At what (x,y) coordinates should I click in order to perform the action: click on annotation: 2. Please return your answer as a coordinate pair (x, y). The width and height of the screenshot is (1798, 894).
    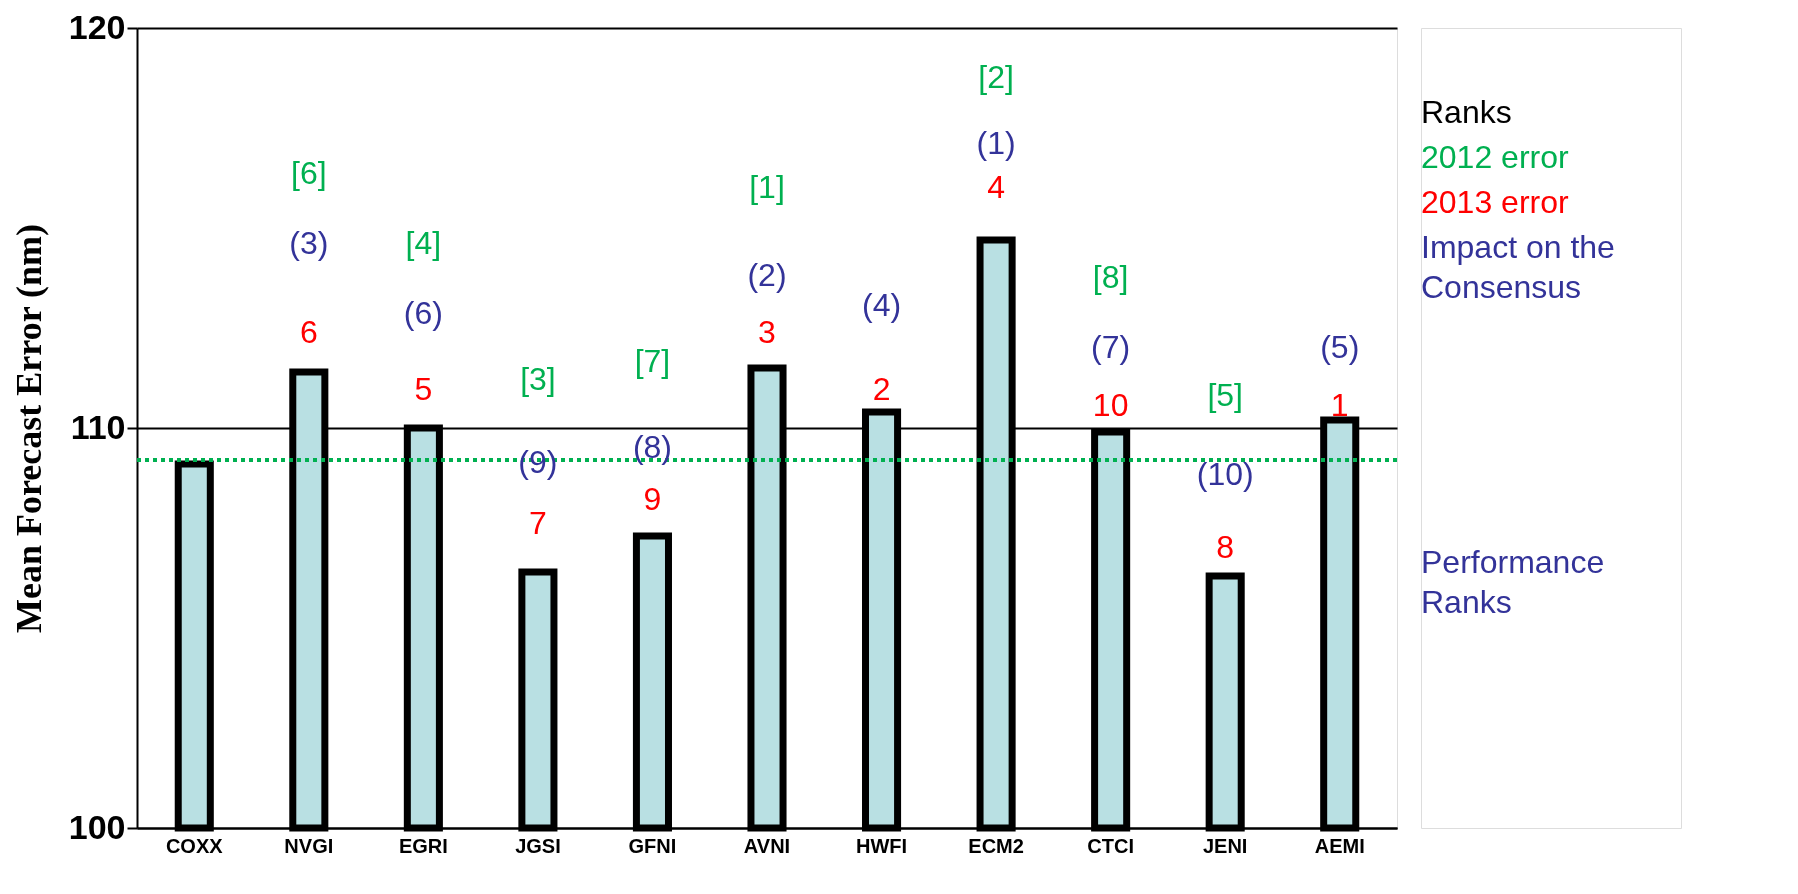
    Looking at the image, I should click on (881, 389).